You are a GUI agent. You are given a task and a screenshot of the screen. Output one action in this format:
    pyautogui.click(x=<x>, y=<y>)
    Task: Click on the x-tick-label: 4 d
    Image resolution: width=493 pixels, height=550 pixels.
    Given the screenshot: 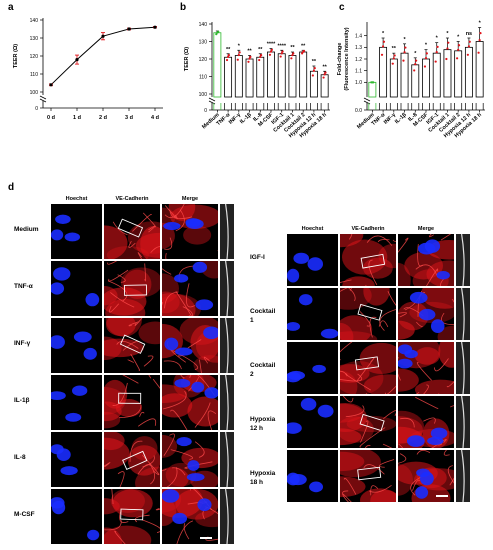 What is the action you would take?
    pyautogui.click(x=155, y=118)
    